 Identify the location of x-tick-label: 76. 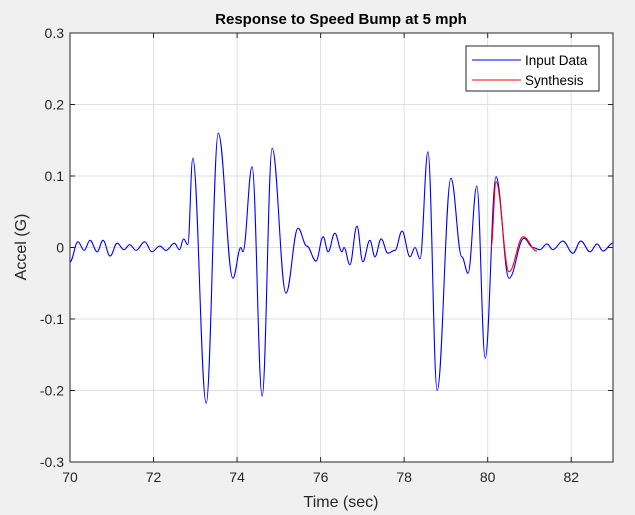
(321, 477).